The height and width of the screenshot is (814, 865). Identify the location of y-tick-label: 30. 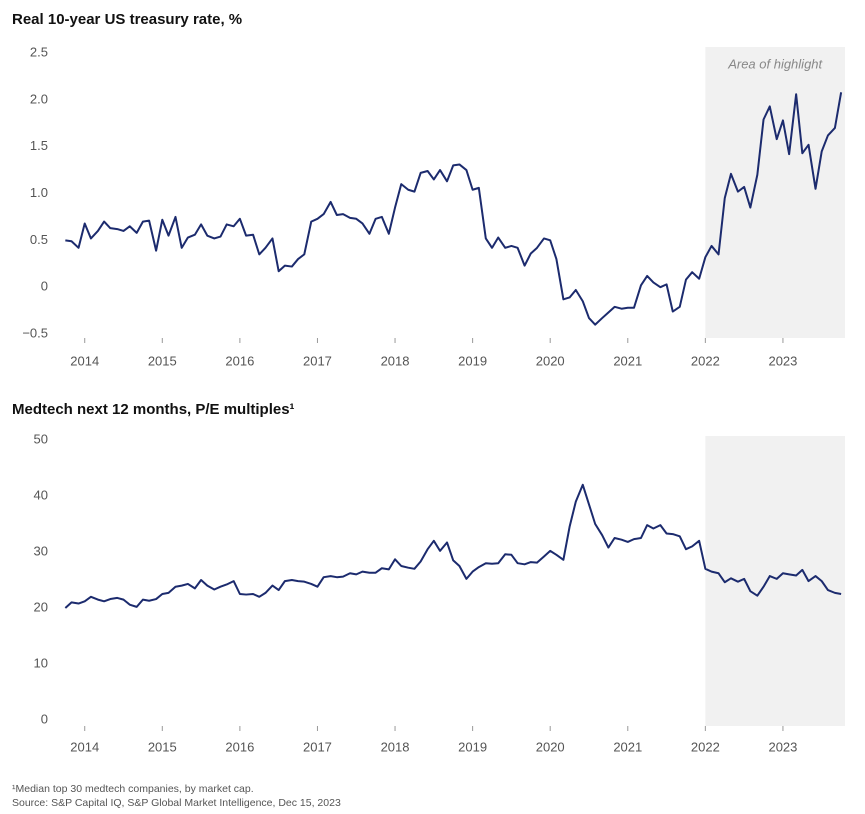
(41, 550).